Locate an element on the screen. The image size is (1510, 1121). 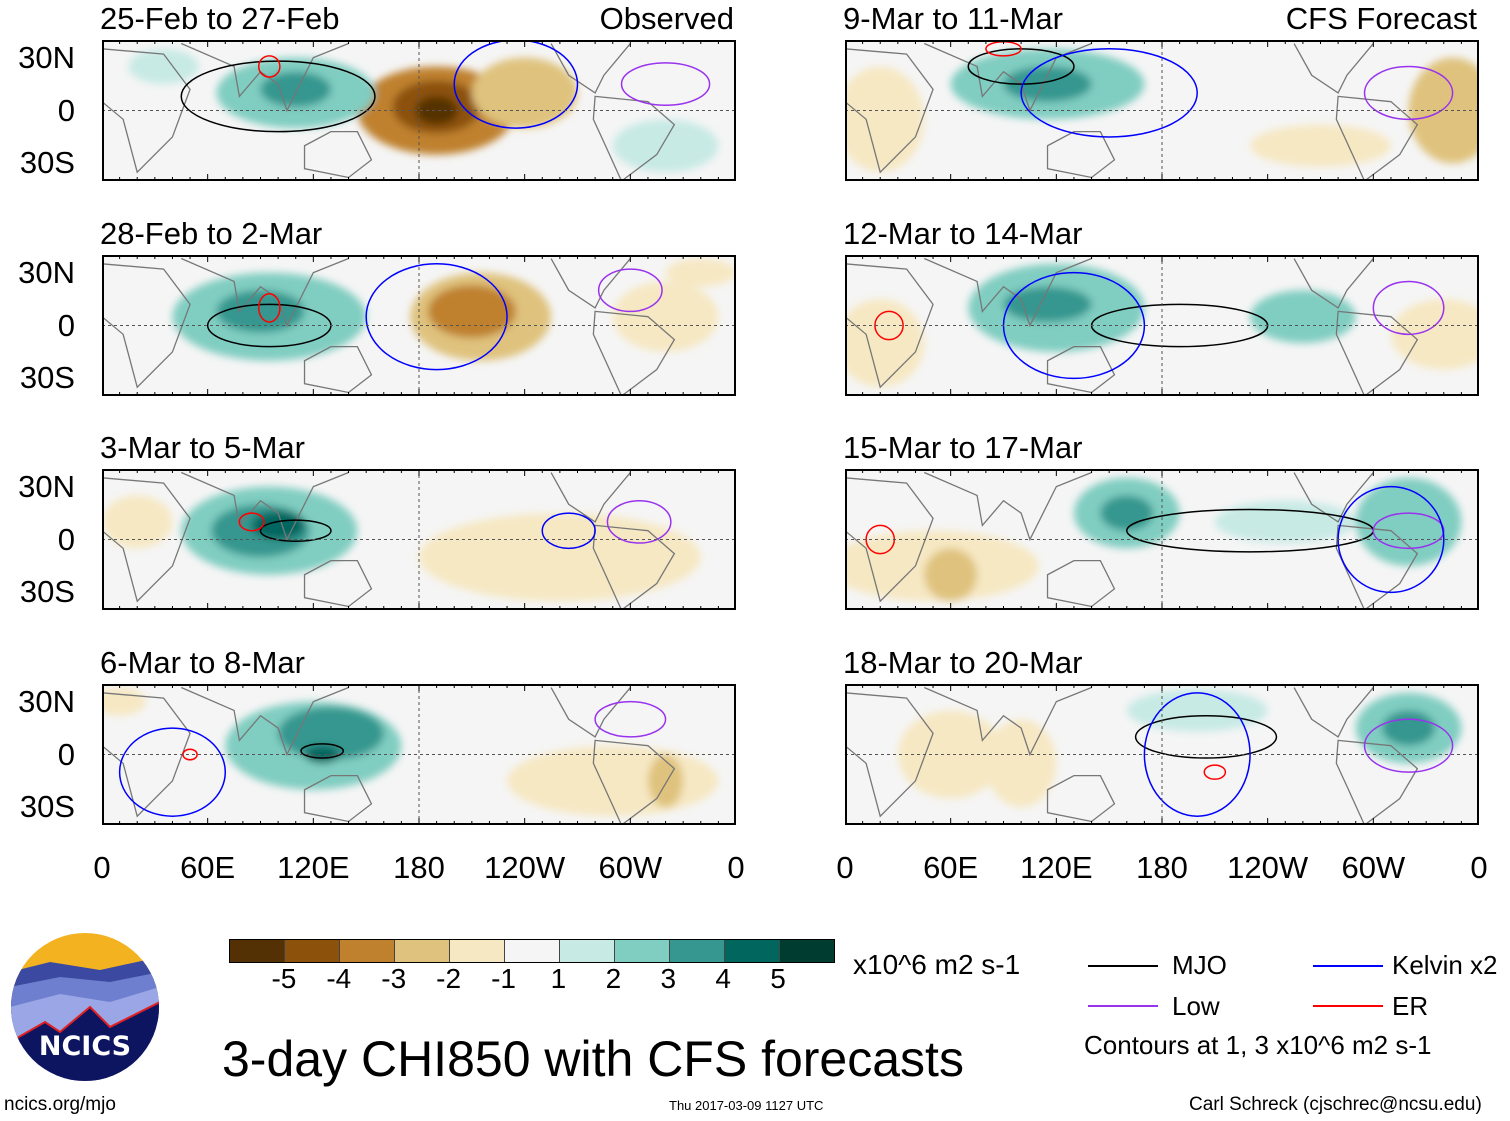
legend-low-line is located at coordinates (1123, 1006).